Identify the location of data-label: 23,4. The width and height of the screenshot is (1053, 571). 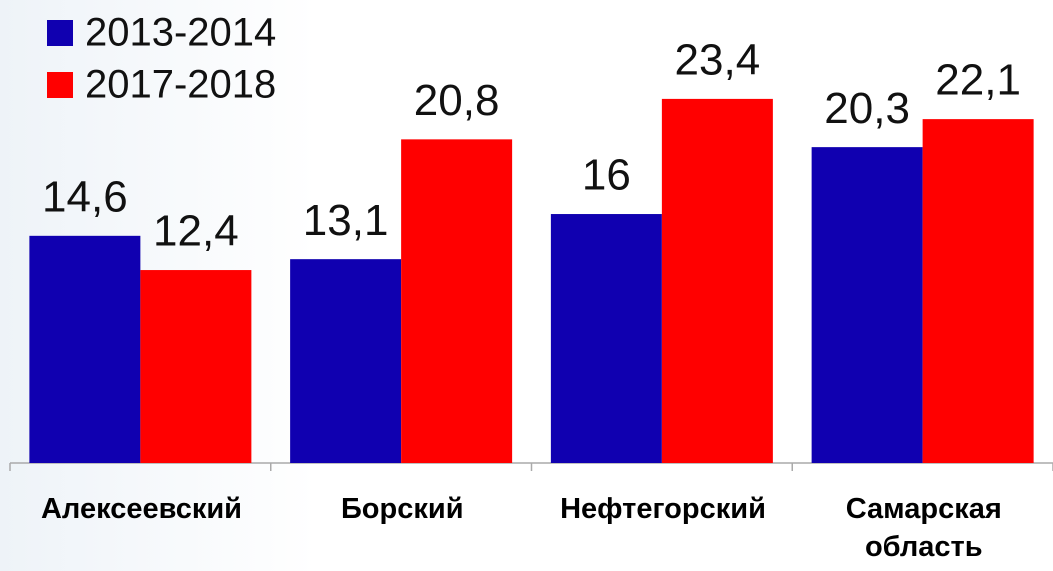
(718, 60).